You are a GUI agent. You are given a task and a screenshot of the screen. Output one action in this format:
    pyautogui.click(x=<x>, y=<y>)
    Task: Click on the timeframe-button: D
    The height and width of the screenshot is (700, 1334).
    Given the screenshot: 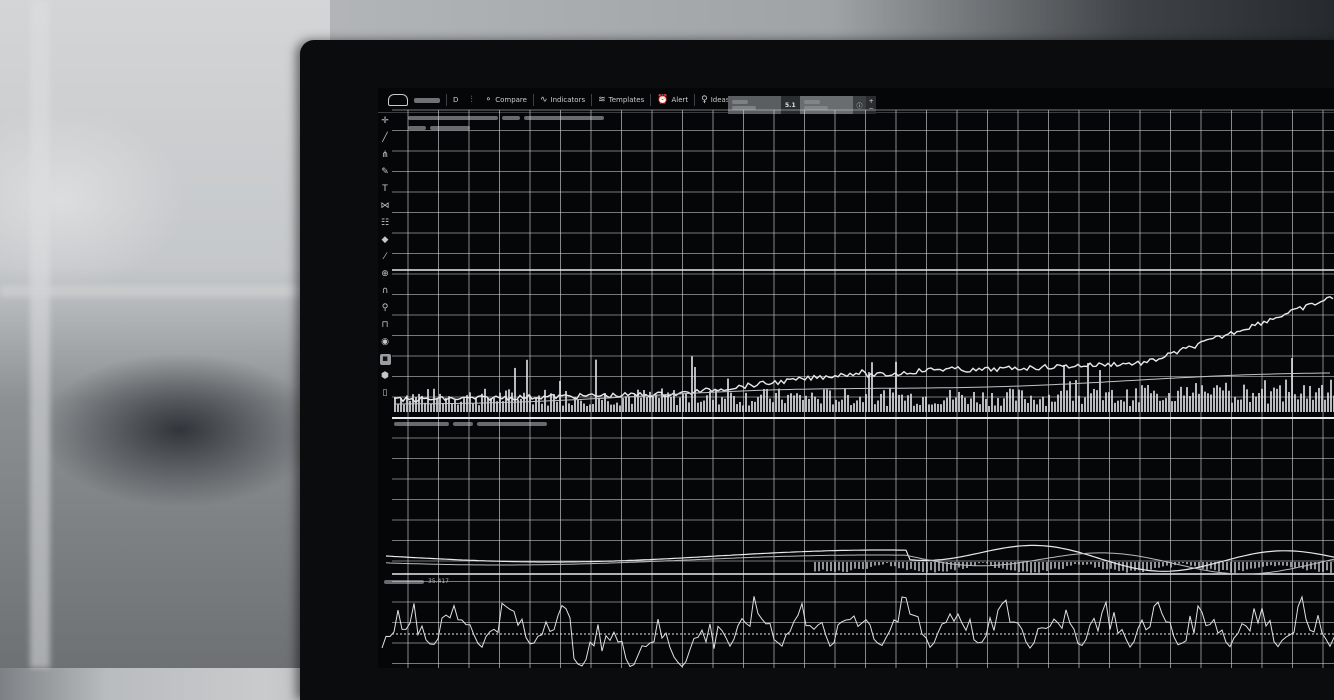 What is the action you would take?
    pyautogui.click(x=455, y=100)
    